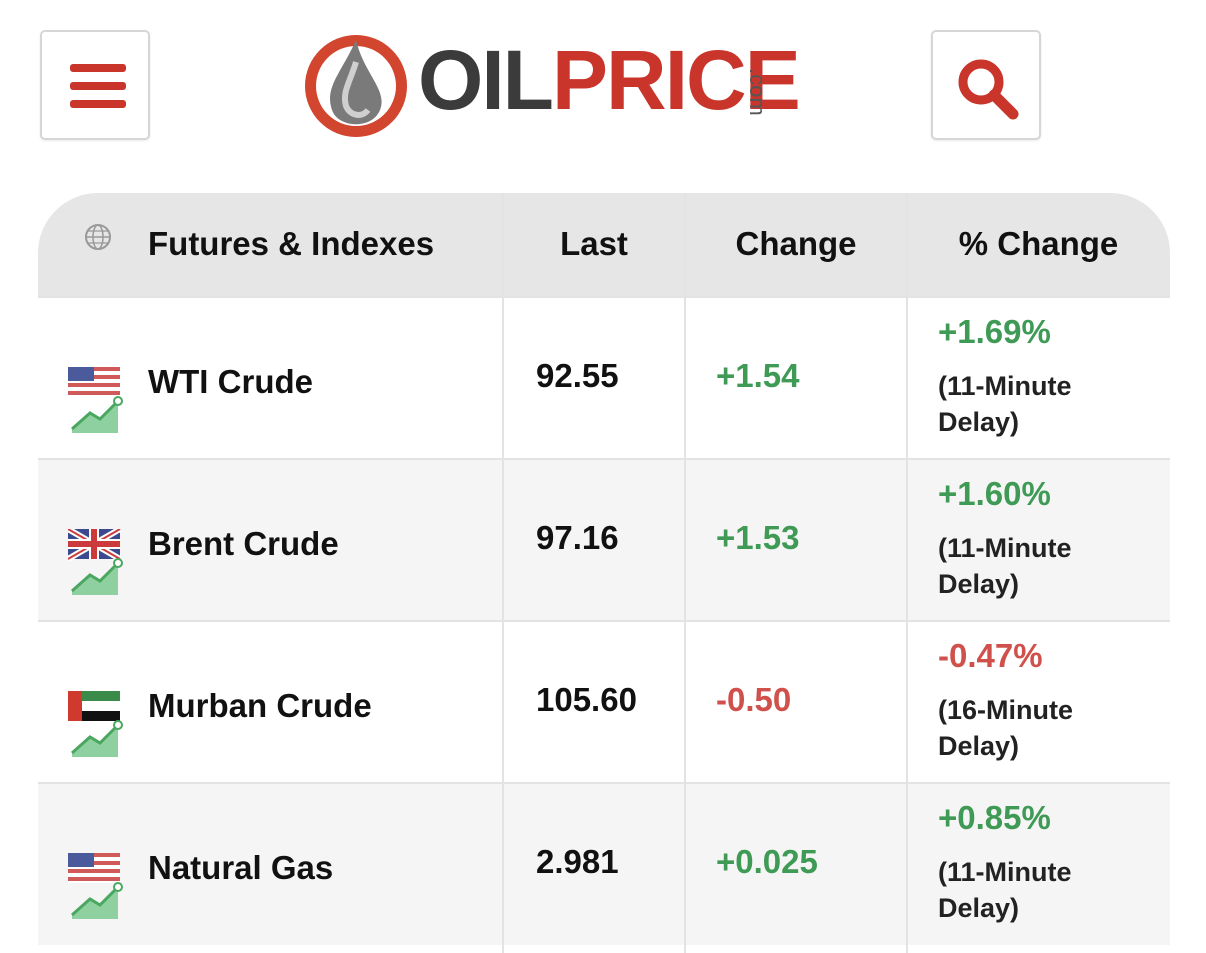 Image resolution: width=1206 pixels, height=953 pixels. I want to click on logo-text: OILPRICE, so click(609, 80).